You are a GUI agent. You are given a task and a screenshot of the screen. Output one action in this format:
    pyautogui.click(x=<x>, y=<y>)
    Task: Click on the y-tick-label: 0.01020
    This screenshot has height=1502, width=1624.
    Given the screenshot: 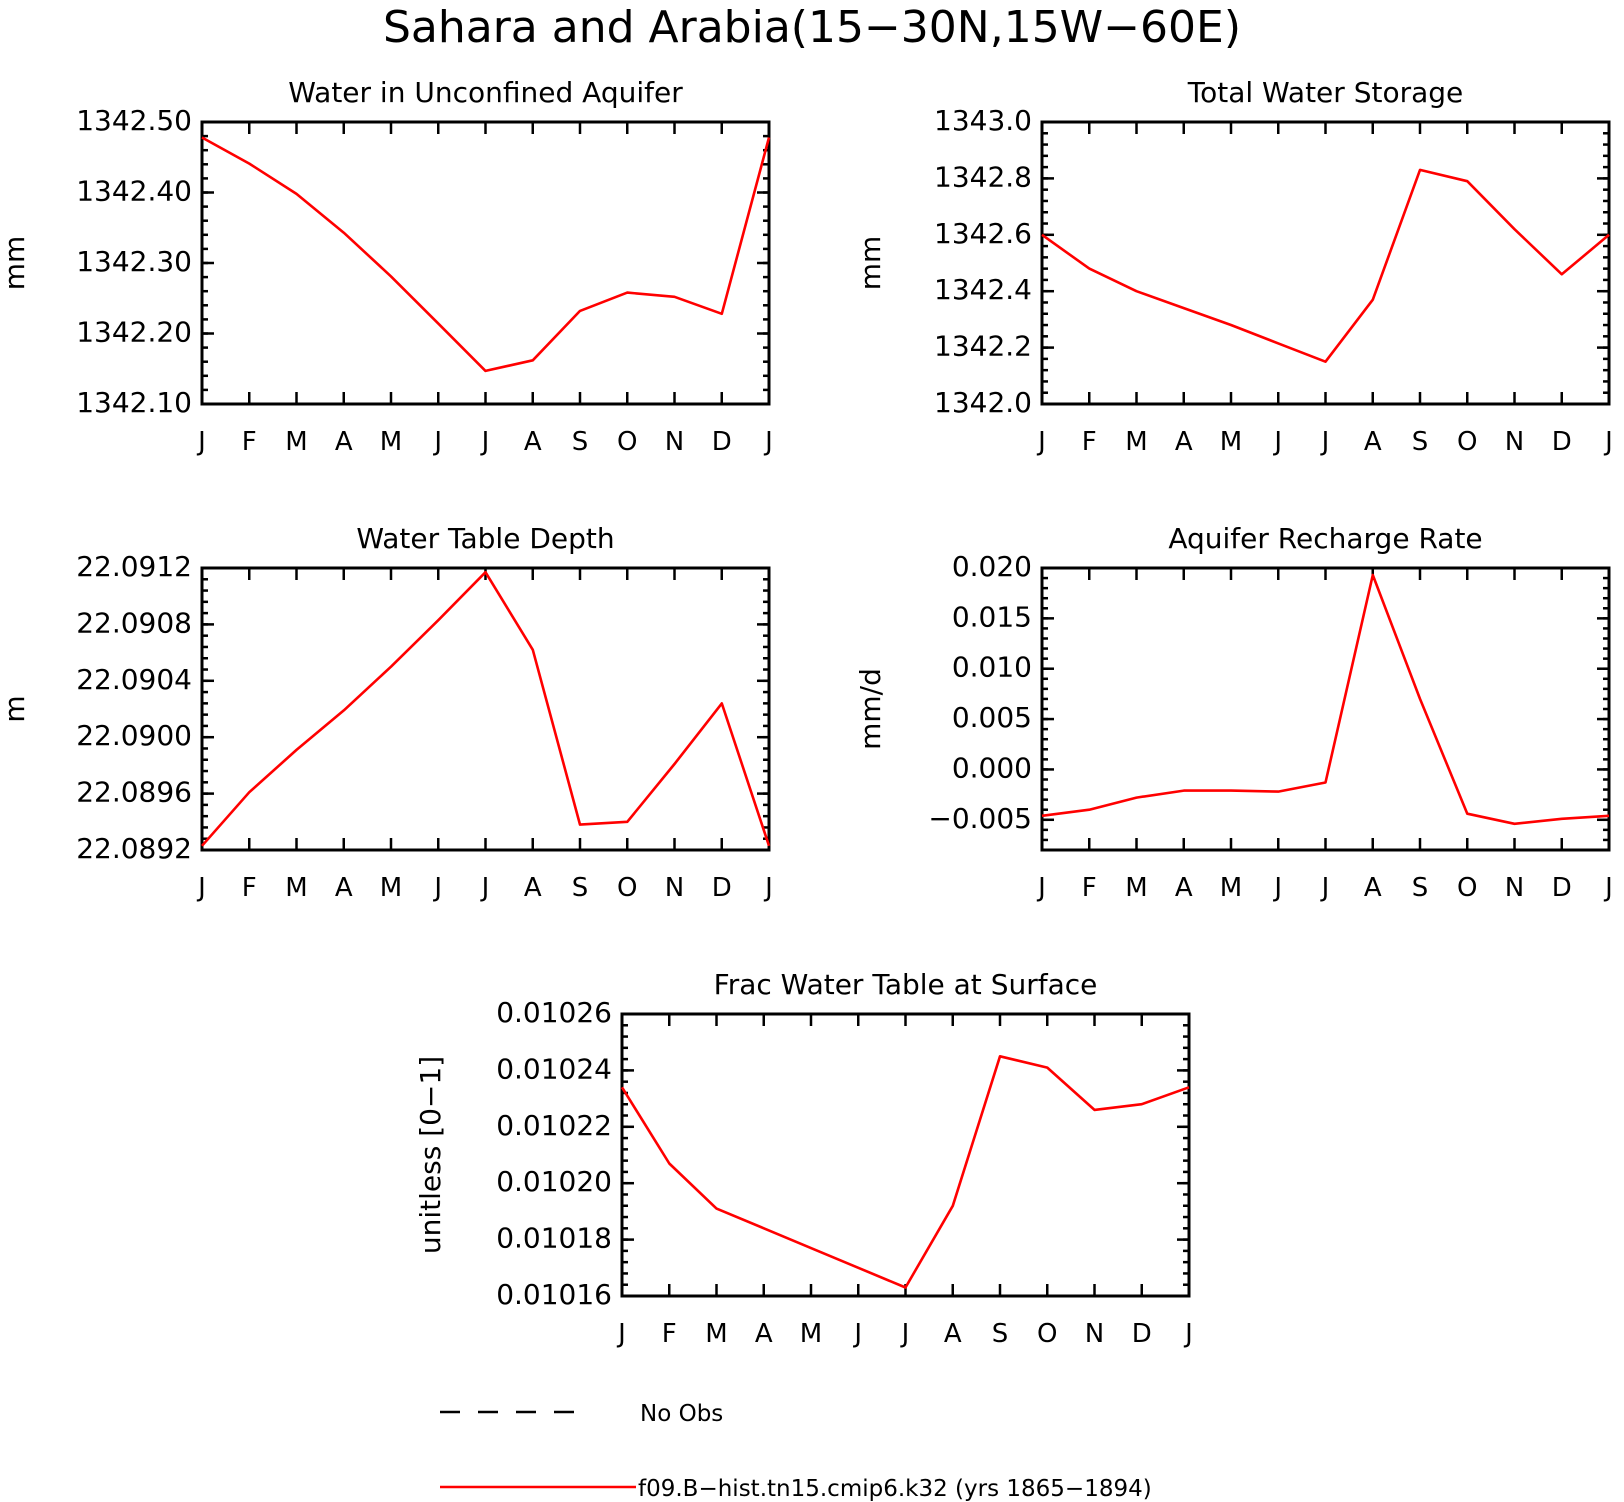 What is the action you would take?
    pyautogui.click(x=554, y=1181)
    